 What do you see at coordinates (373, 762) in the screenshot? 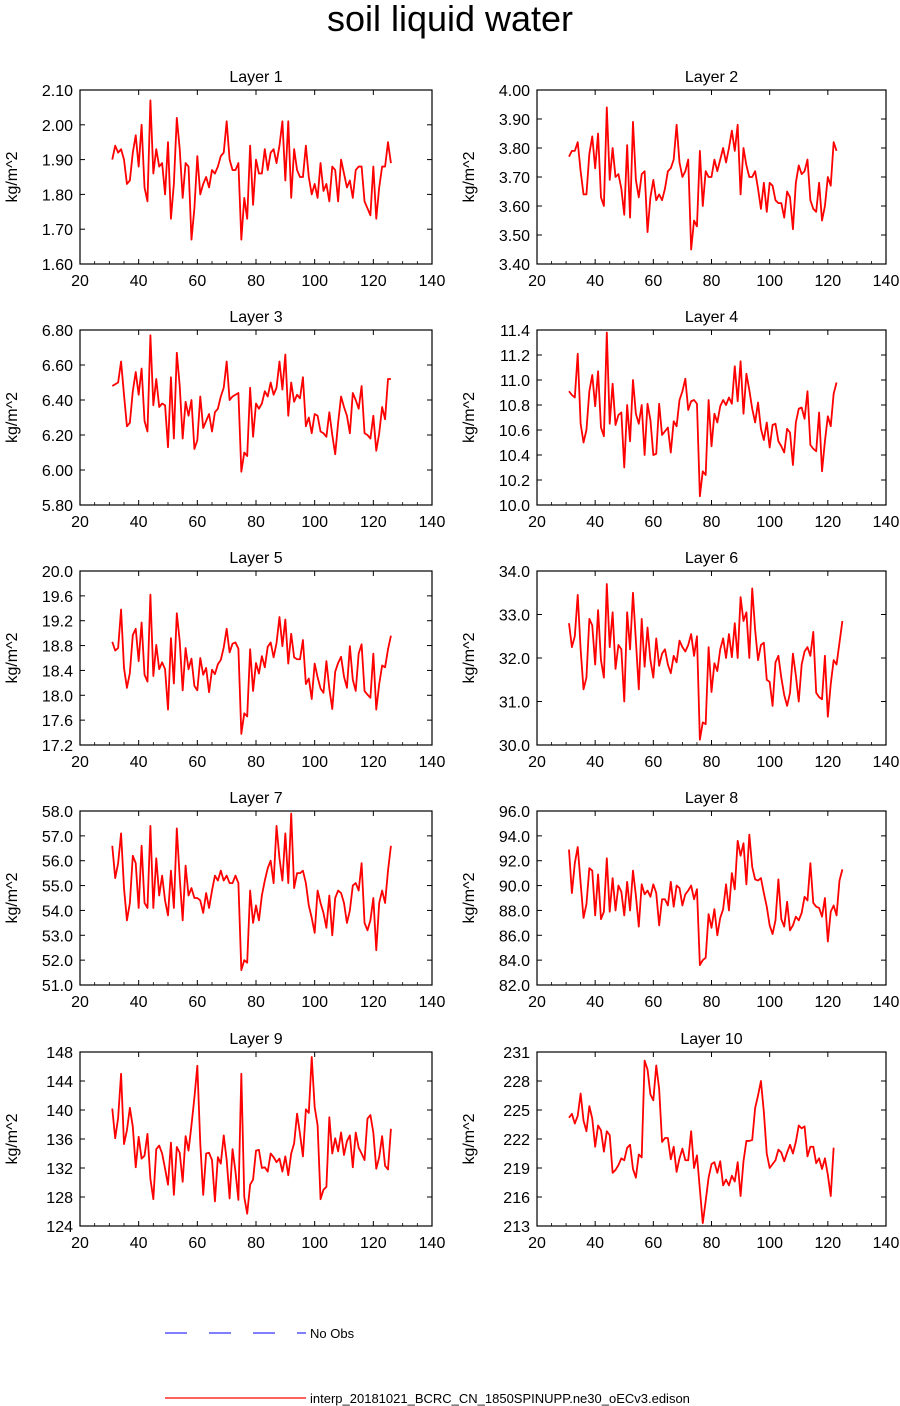
I see `panel-5-xtick-label: 120` at bounding box center [373, 762].